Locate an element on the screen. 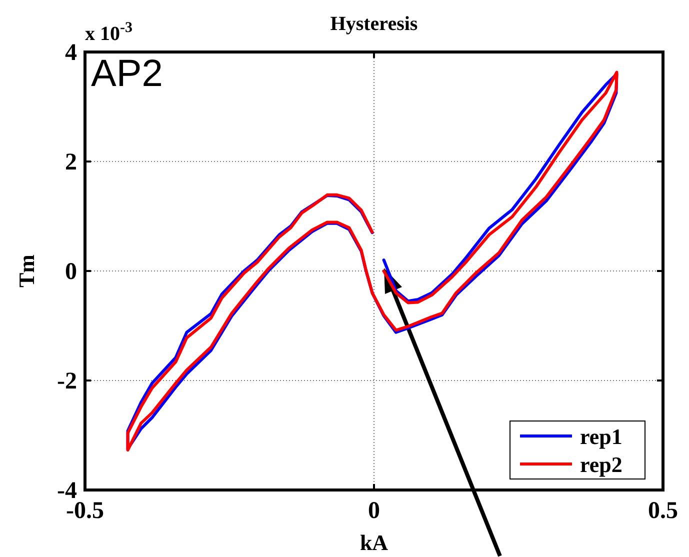 This screenshot has height=557, width=689. y-axis-title: Tm is located at coordinates (26, 271).